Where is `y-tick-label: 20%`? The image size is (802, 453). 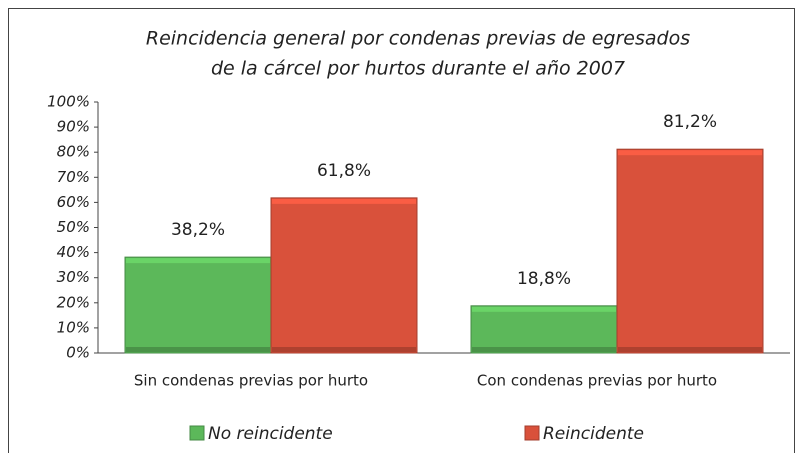 y-tick-label: 20% is located at coordinates (73, 302).